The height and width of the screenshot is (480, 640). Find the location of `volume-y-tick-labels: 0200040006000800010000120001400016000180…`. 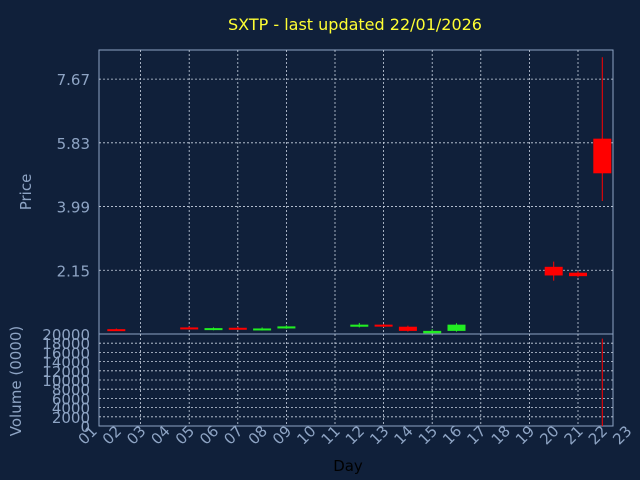

volume-y-tick-labels: 0200040006000800010000120001400016000180… is located at coordinates (66, 381).